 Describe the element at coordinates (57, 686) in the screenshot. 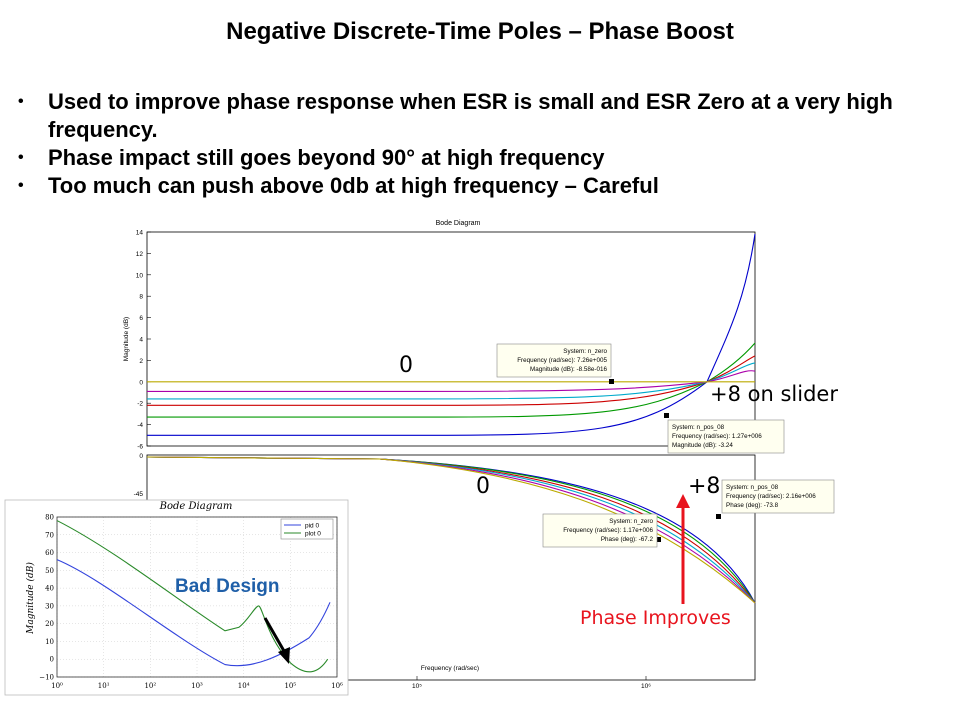

I see `inset-x-tick-label: 10⁰` at that location.